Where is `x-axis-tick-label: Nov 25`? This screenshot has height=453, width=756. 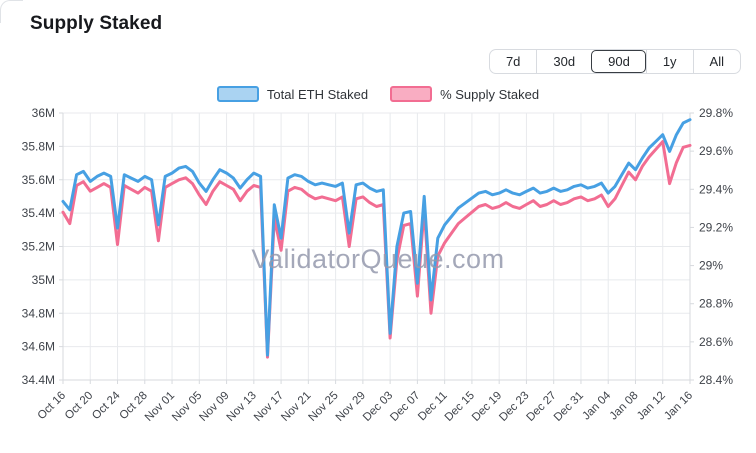
x-axis-tick-label: Nov 25 is located at coordinates (323, 407).